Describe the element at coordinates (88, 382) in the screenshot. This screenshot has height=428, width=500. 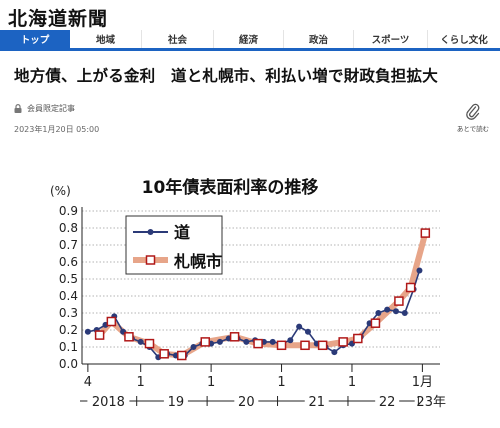
I see `x-month-label: 4` at that location.